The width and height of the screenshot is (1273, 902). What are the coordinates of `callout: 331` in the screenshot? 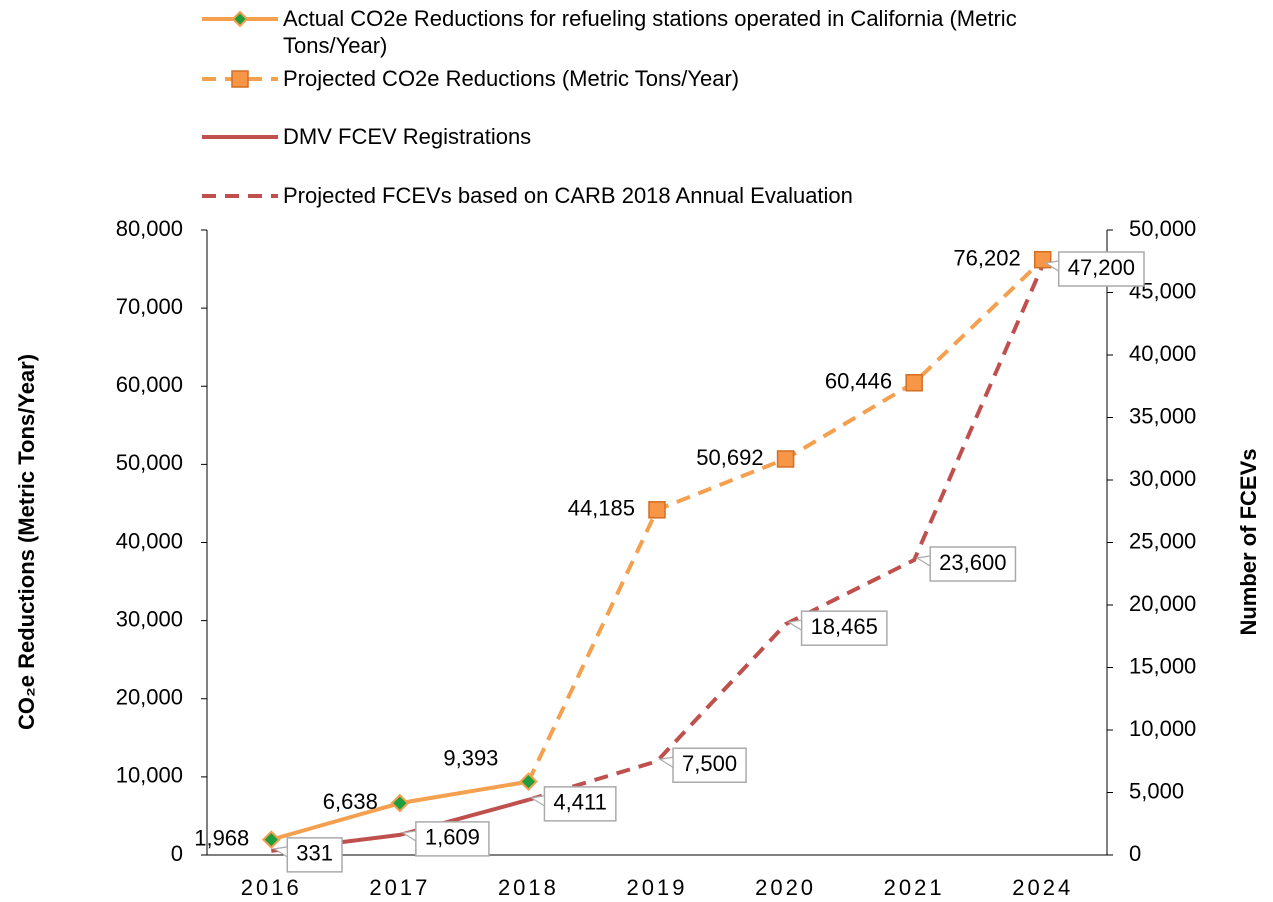 It's located at (307, 855).